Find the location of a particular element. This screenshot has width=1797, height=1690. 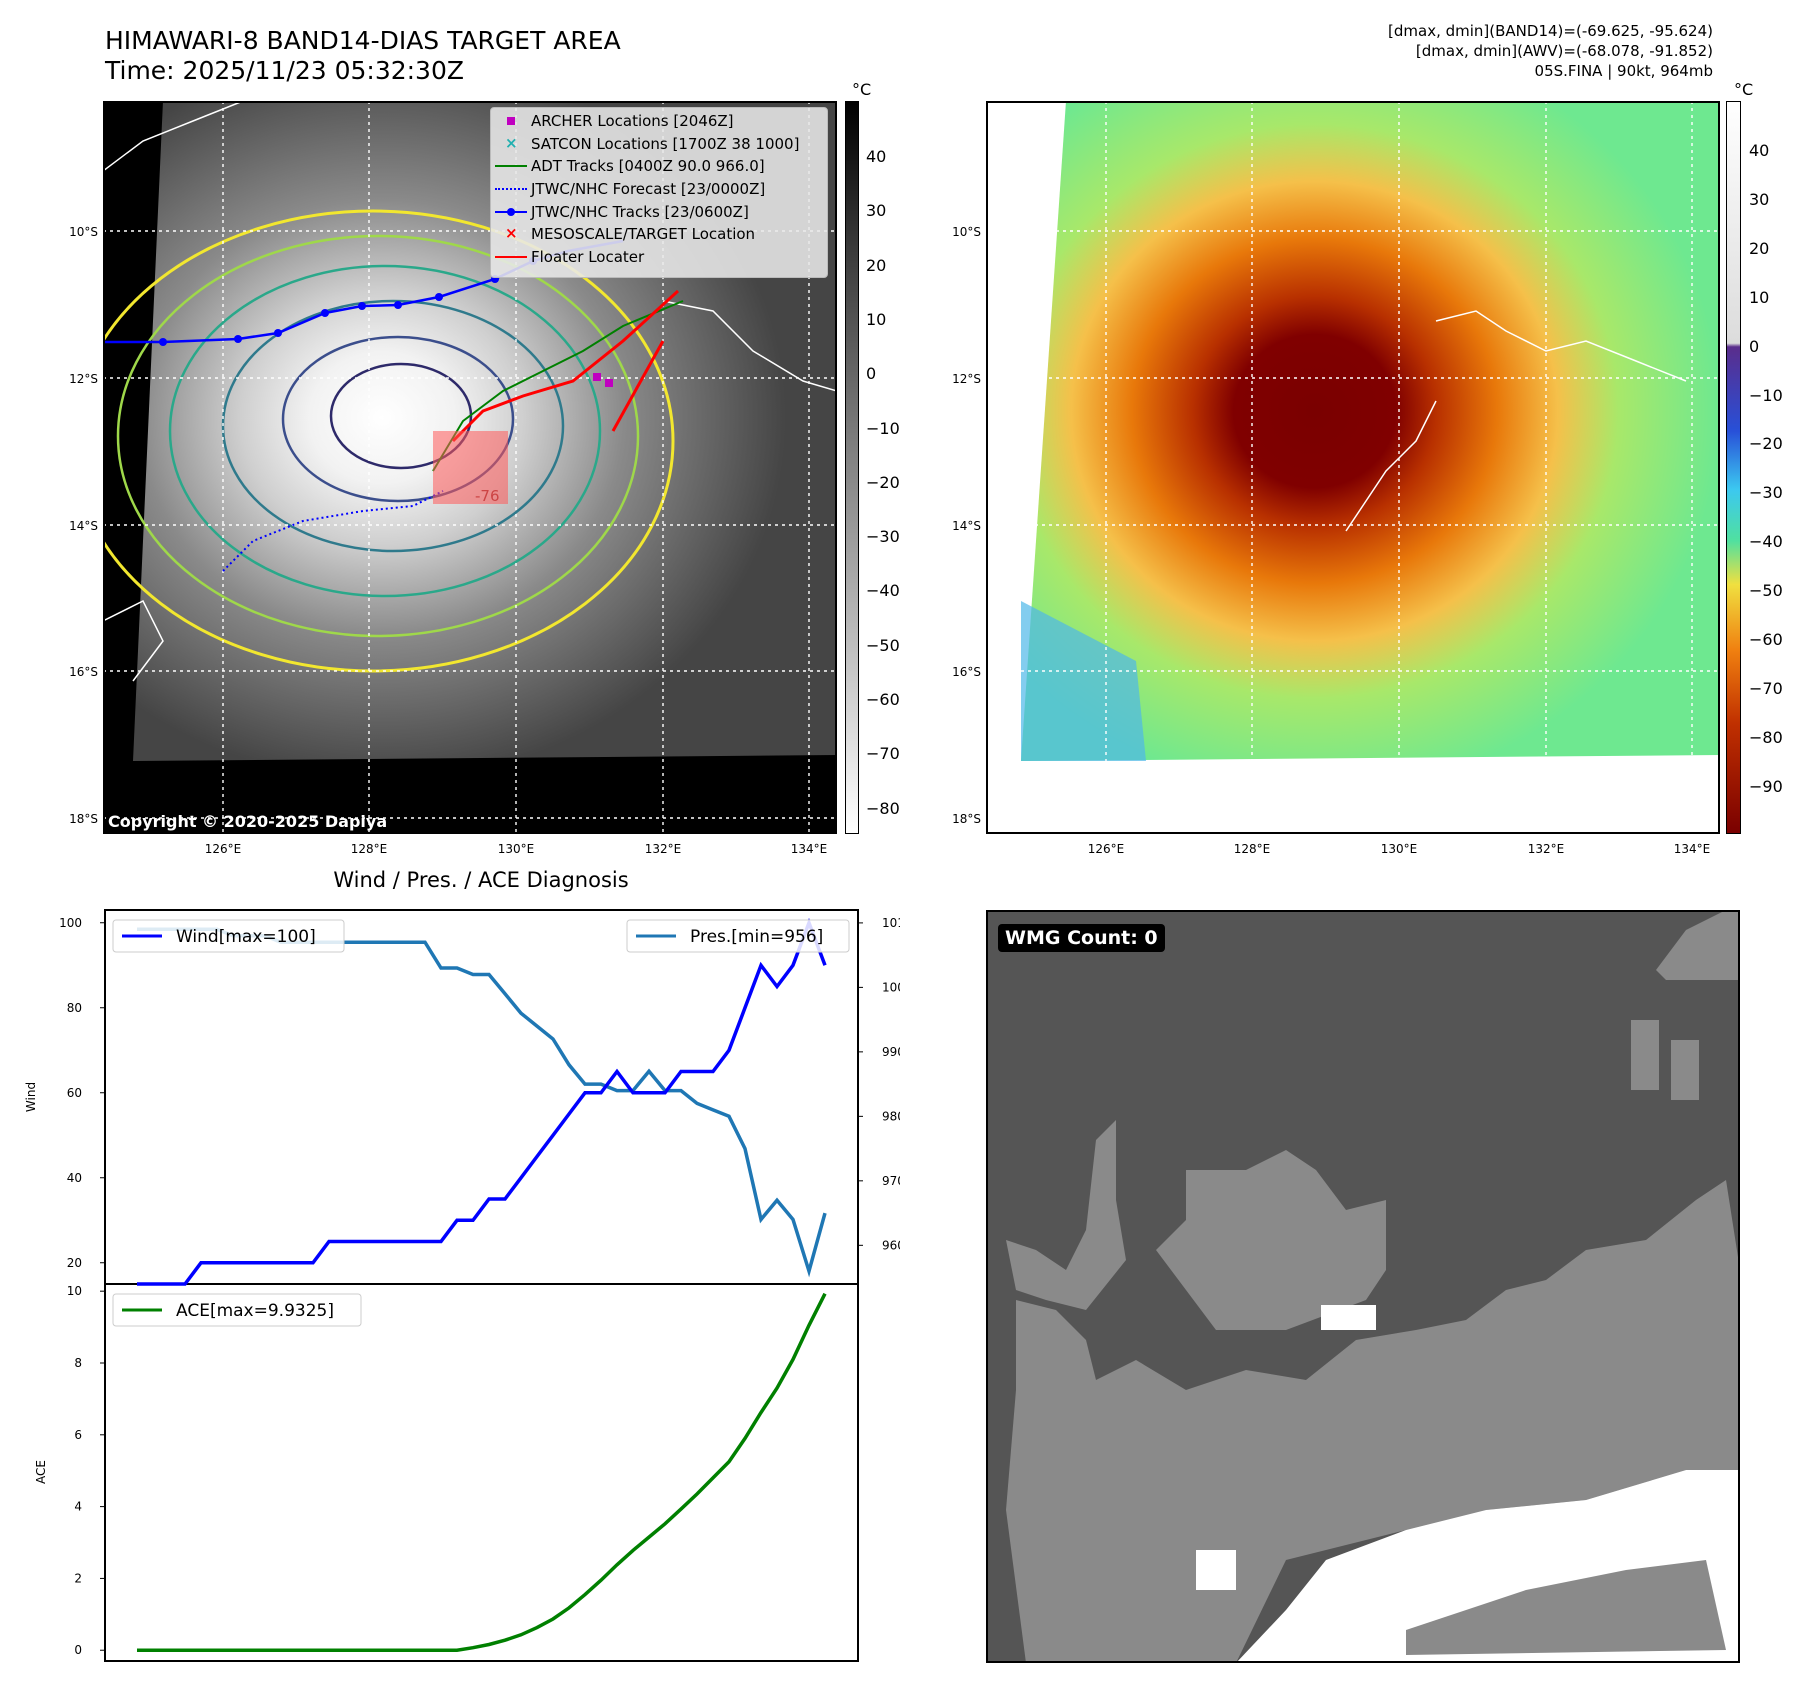

legend-entry-adt: ADT Tracks [0400Z 90.0 966.0] is located at coordinates (657, 166).